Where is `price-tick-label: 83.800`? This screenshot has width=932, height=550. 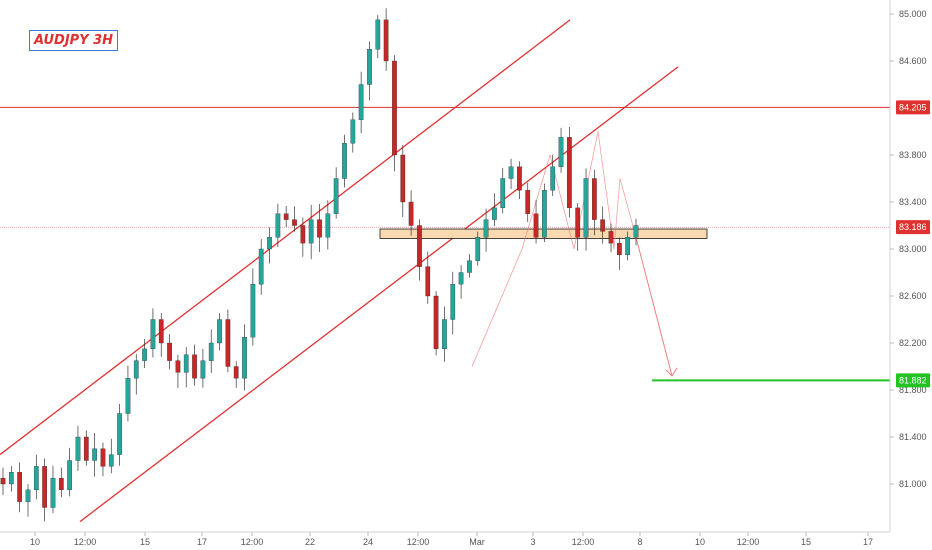 price-tick-label: 83.800 is located at coordinates (913, 155).